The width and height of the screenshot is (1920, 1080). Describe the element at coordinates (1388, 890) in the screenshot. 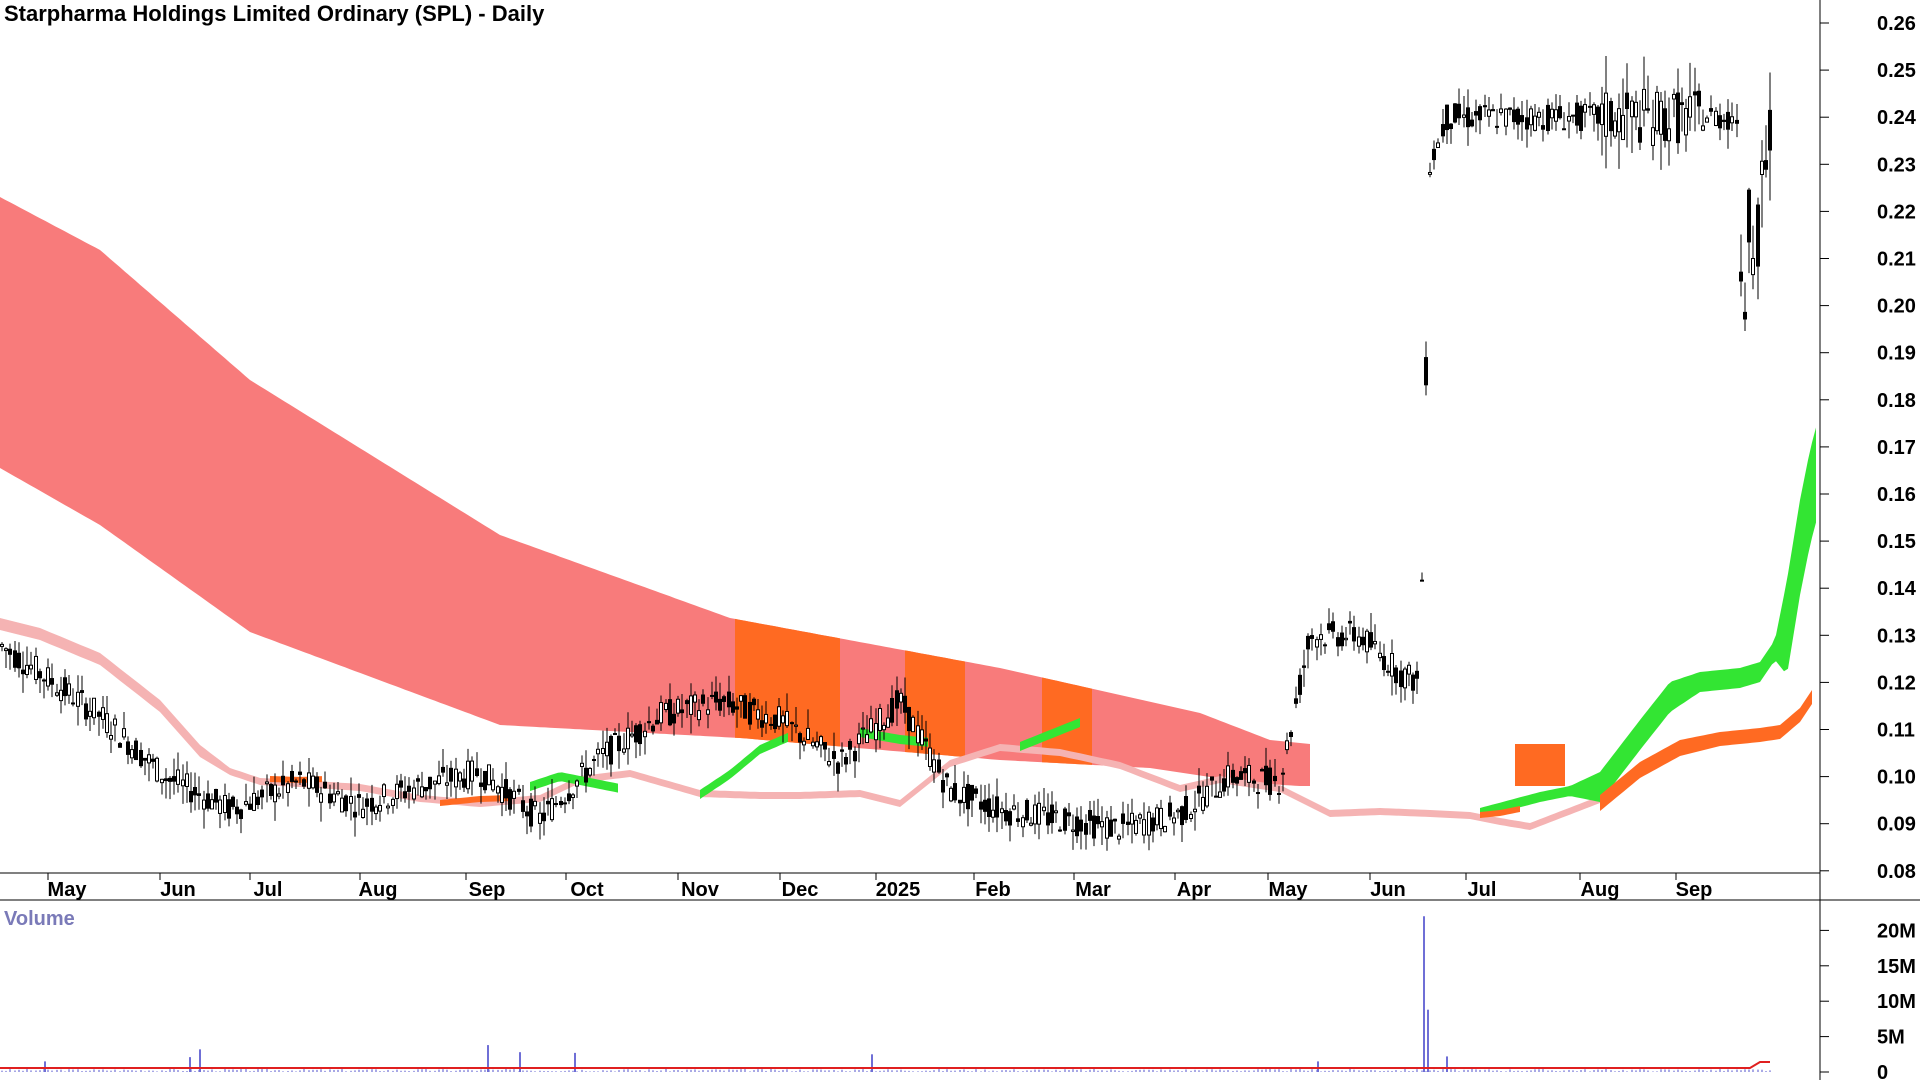

I see `x-tick-label: Jun` at that location.